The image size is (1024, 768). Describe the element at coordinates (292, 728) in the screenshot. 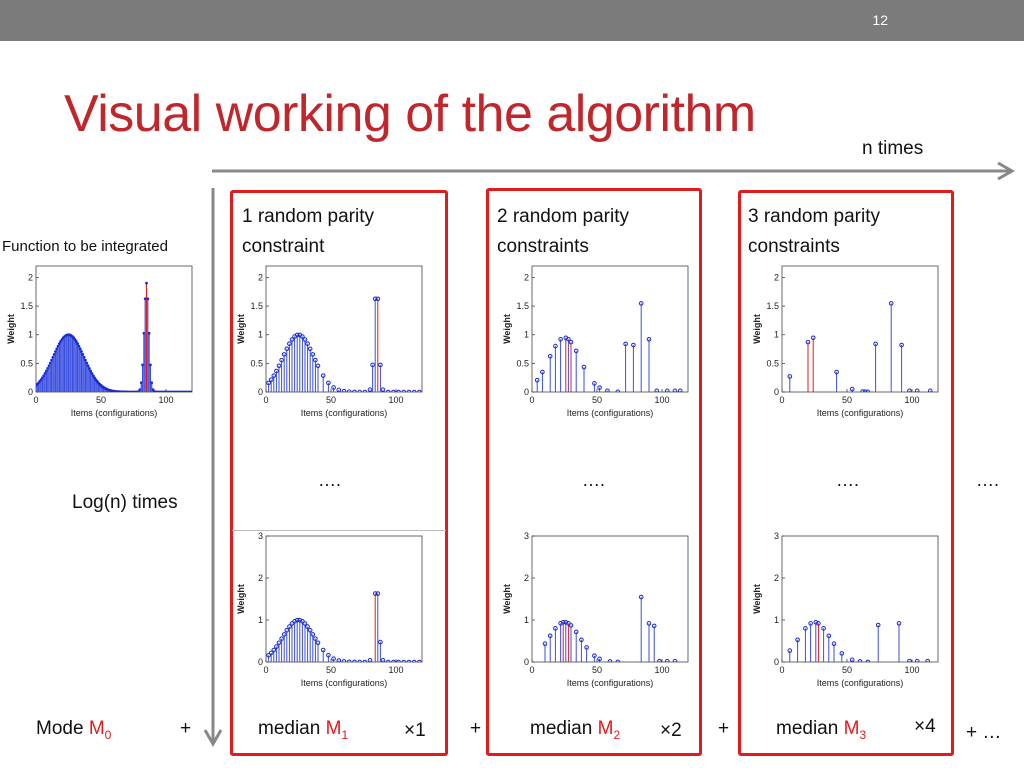

I see `median-1-text: median` at that location.